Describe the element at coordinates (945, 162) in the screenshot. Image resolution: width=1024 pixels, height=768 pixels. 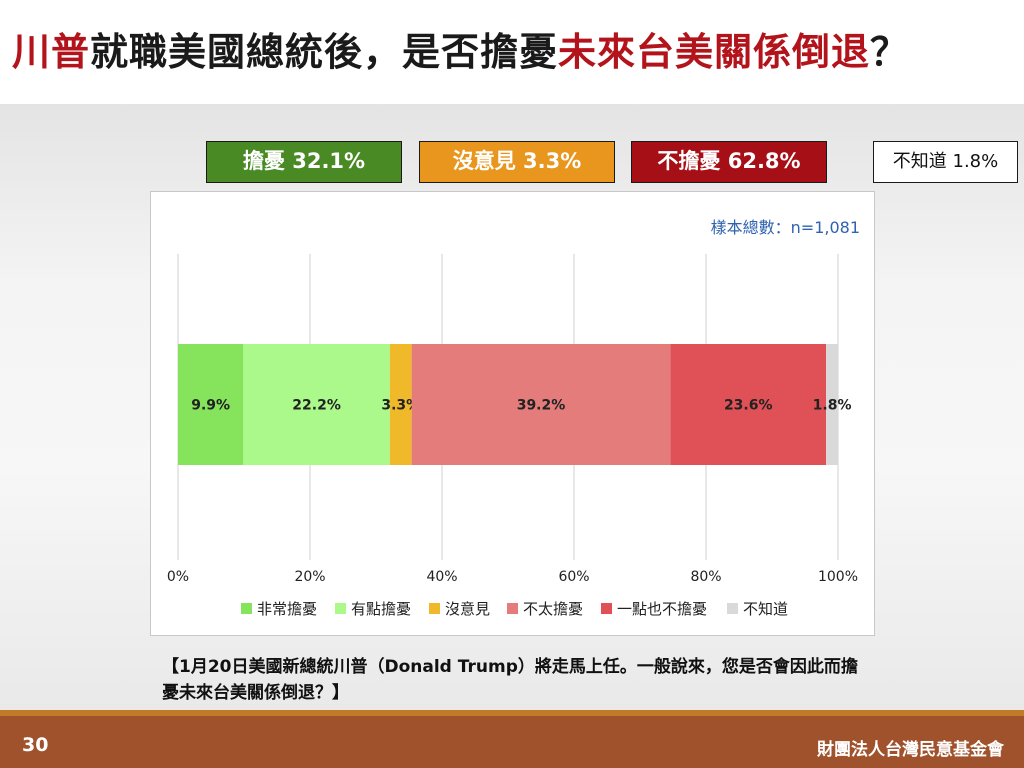
I see `summary-unknown-box: 不知道 1.8%` at that location.